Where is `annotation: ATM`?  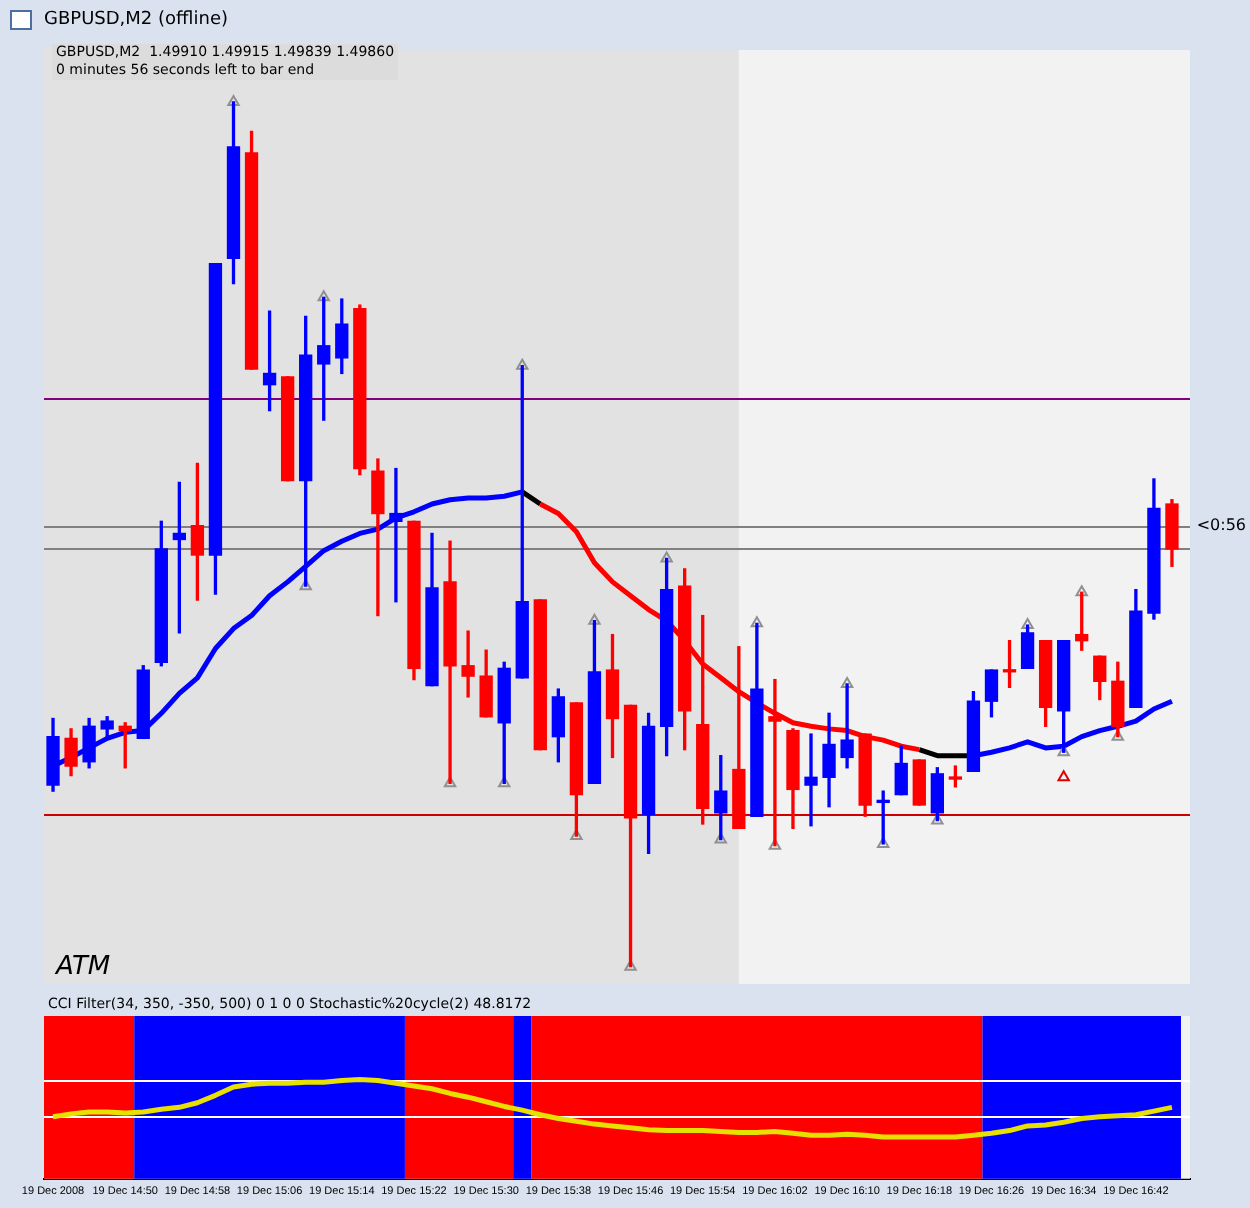
annotation: ATM is located at coordinates (83, 967).